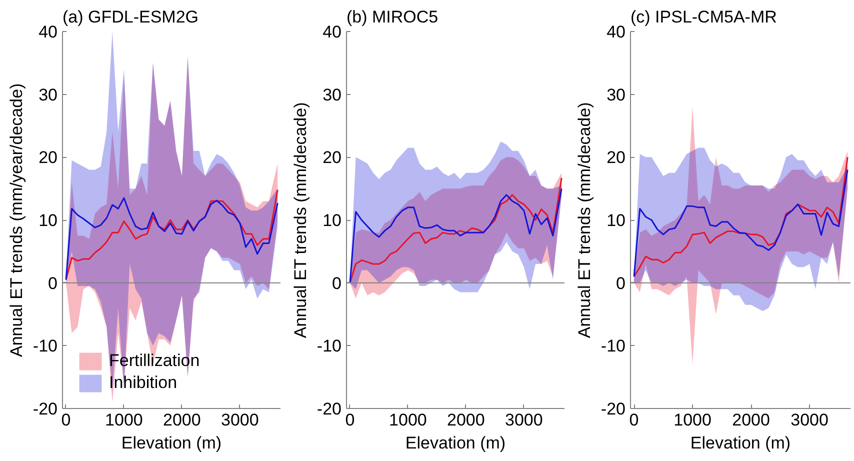 The width and height of the screenshot is (854, 461). Describe the element at coordinates (143, 383) in the screenshot. I see `legend-label: Inhibition` at that location.